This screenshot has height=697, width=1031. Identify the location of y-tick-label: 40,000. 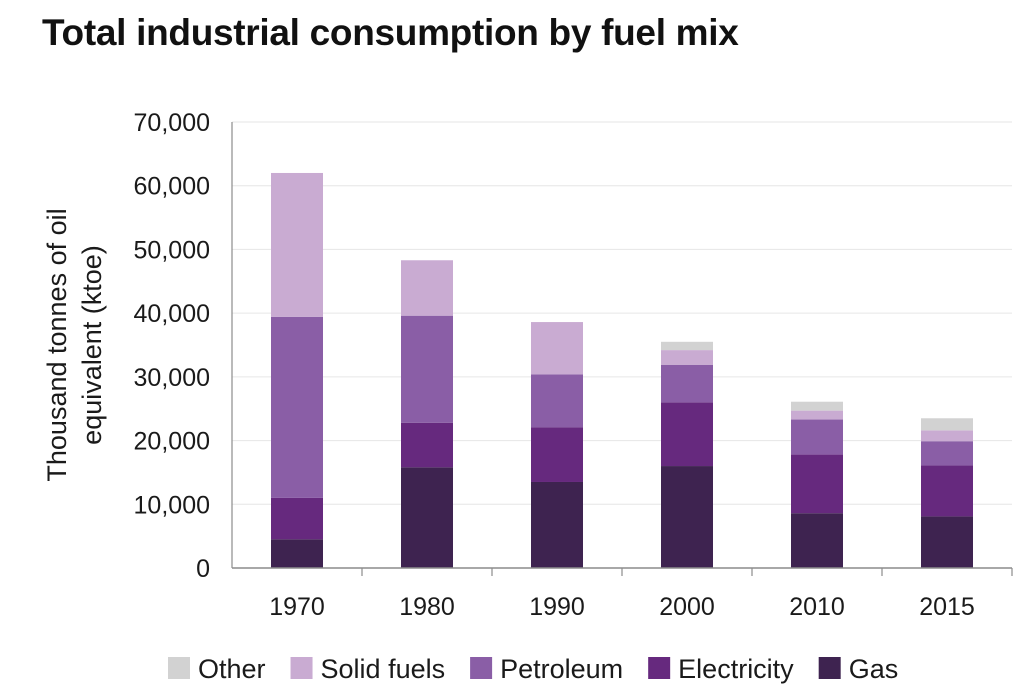
(172, 314).